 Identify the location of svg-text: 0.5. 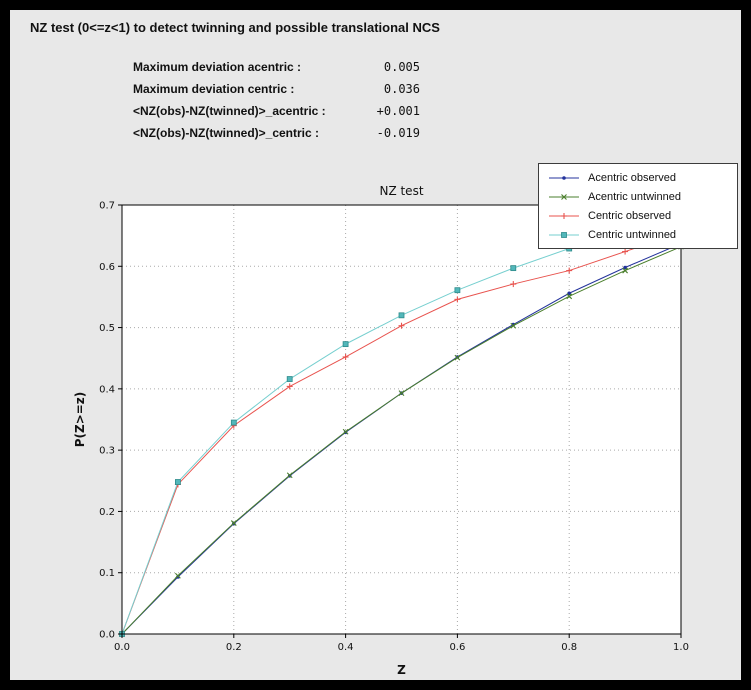
(107, 328).